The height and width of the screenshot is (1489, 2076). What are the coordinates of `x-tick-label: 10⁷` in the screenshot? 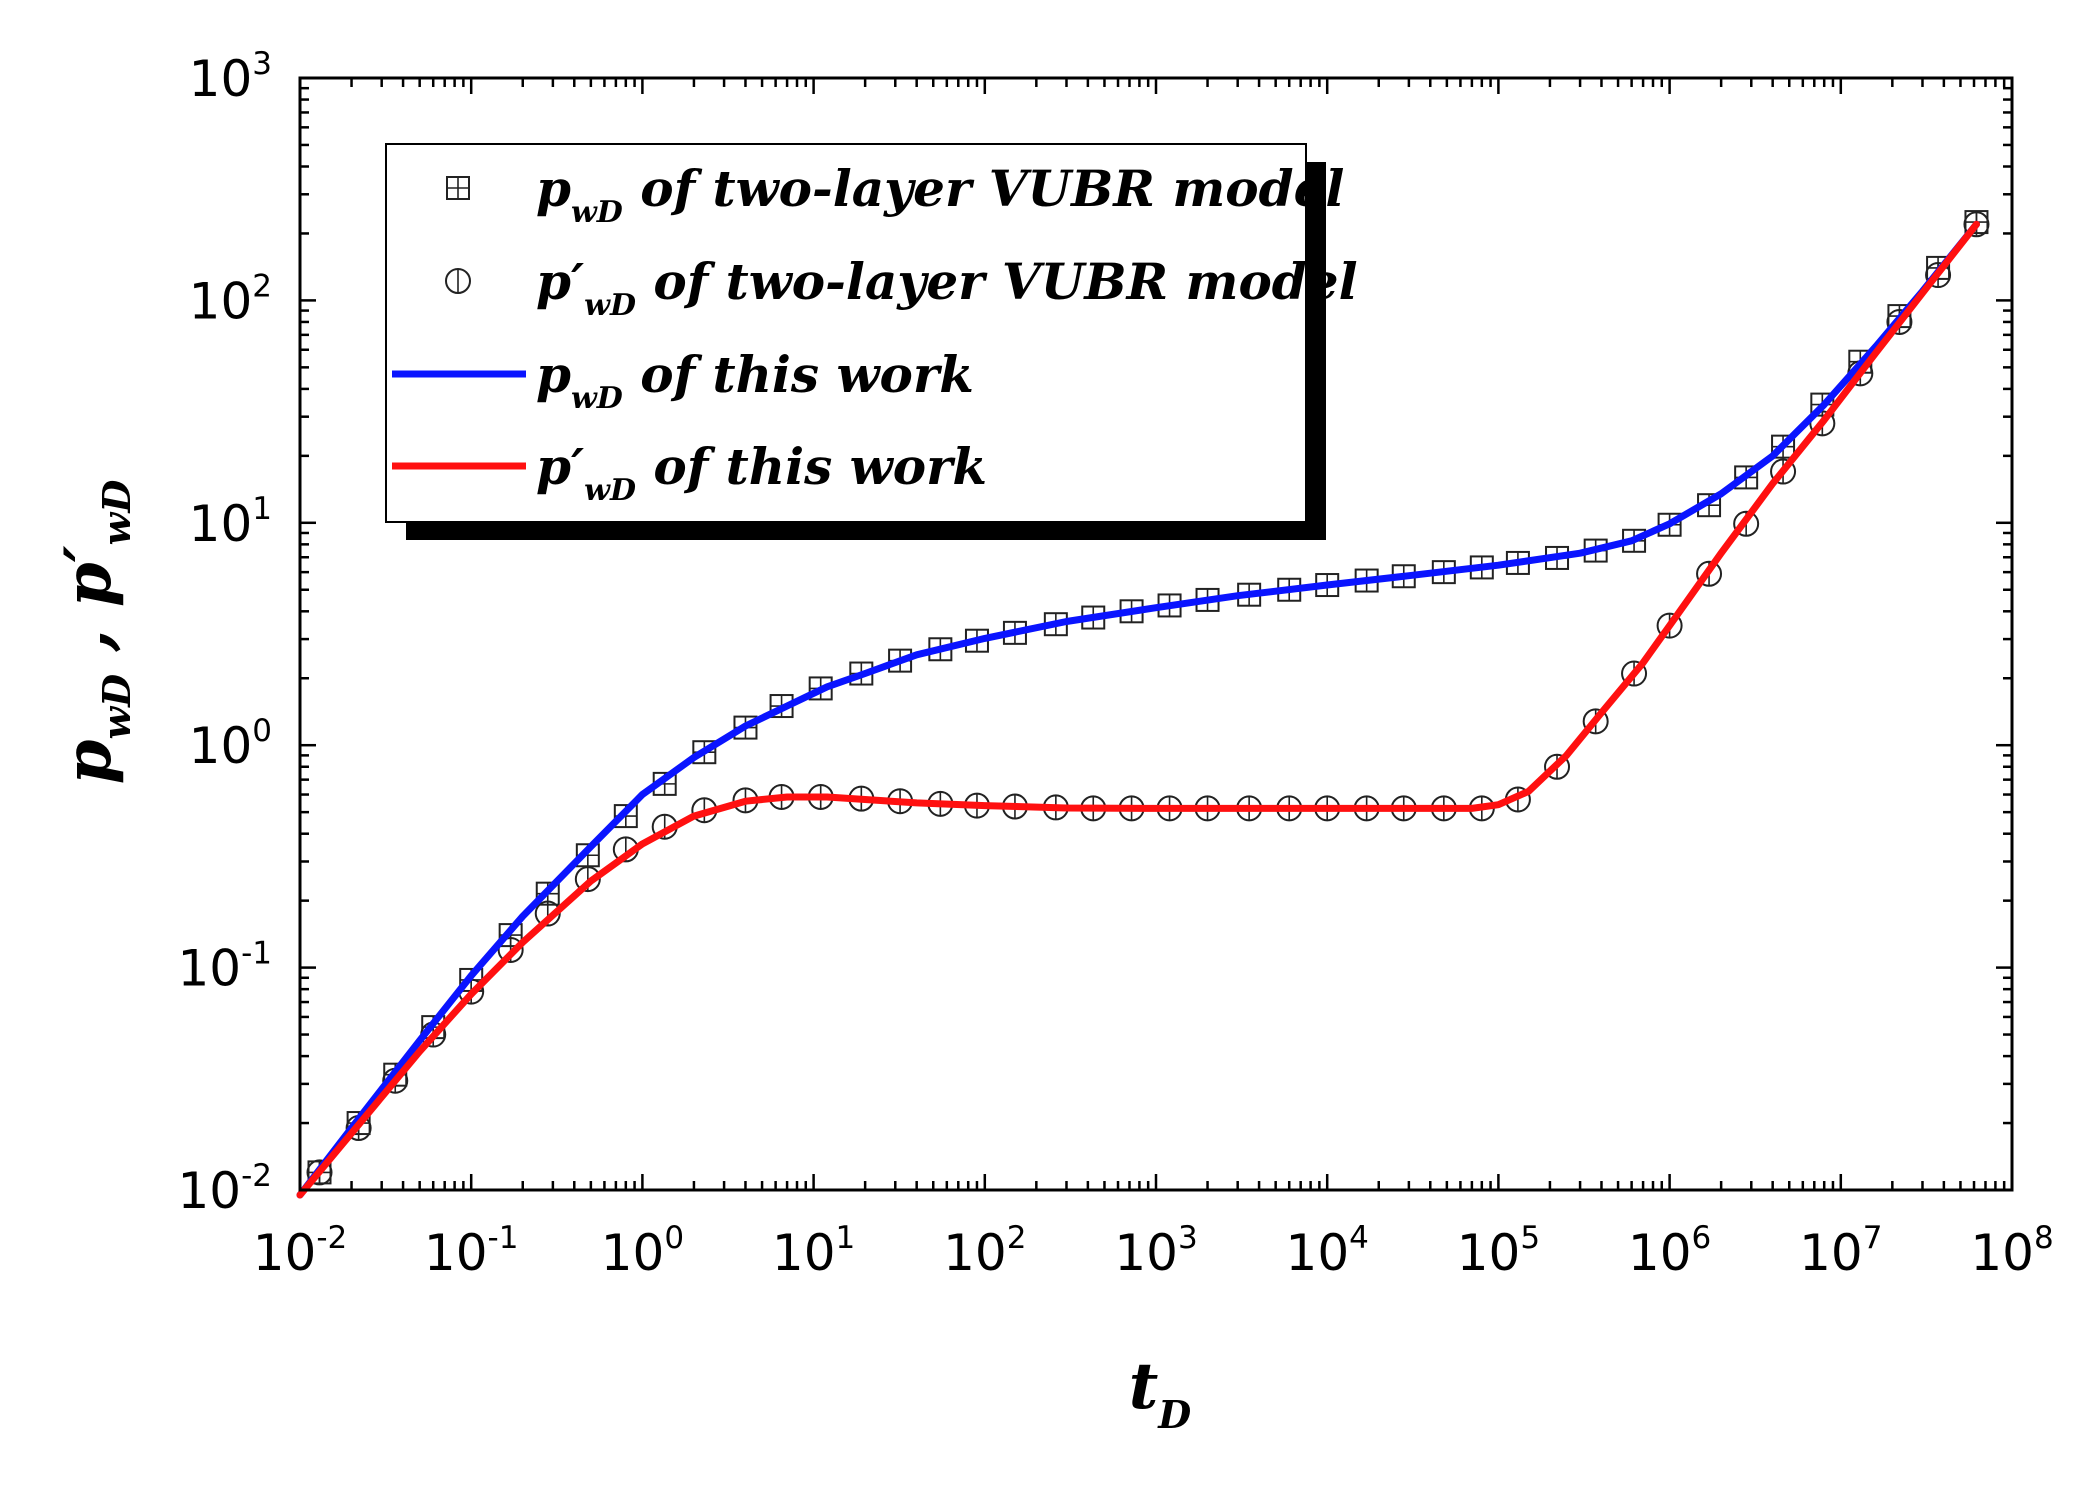 It's located at (1840, 1251).